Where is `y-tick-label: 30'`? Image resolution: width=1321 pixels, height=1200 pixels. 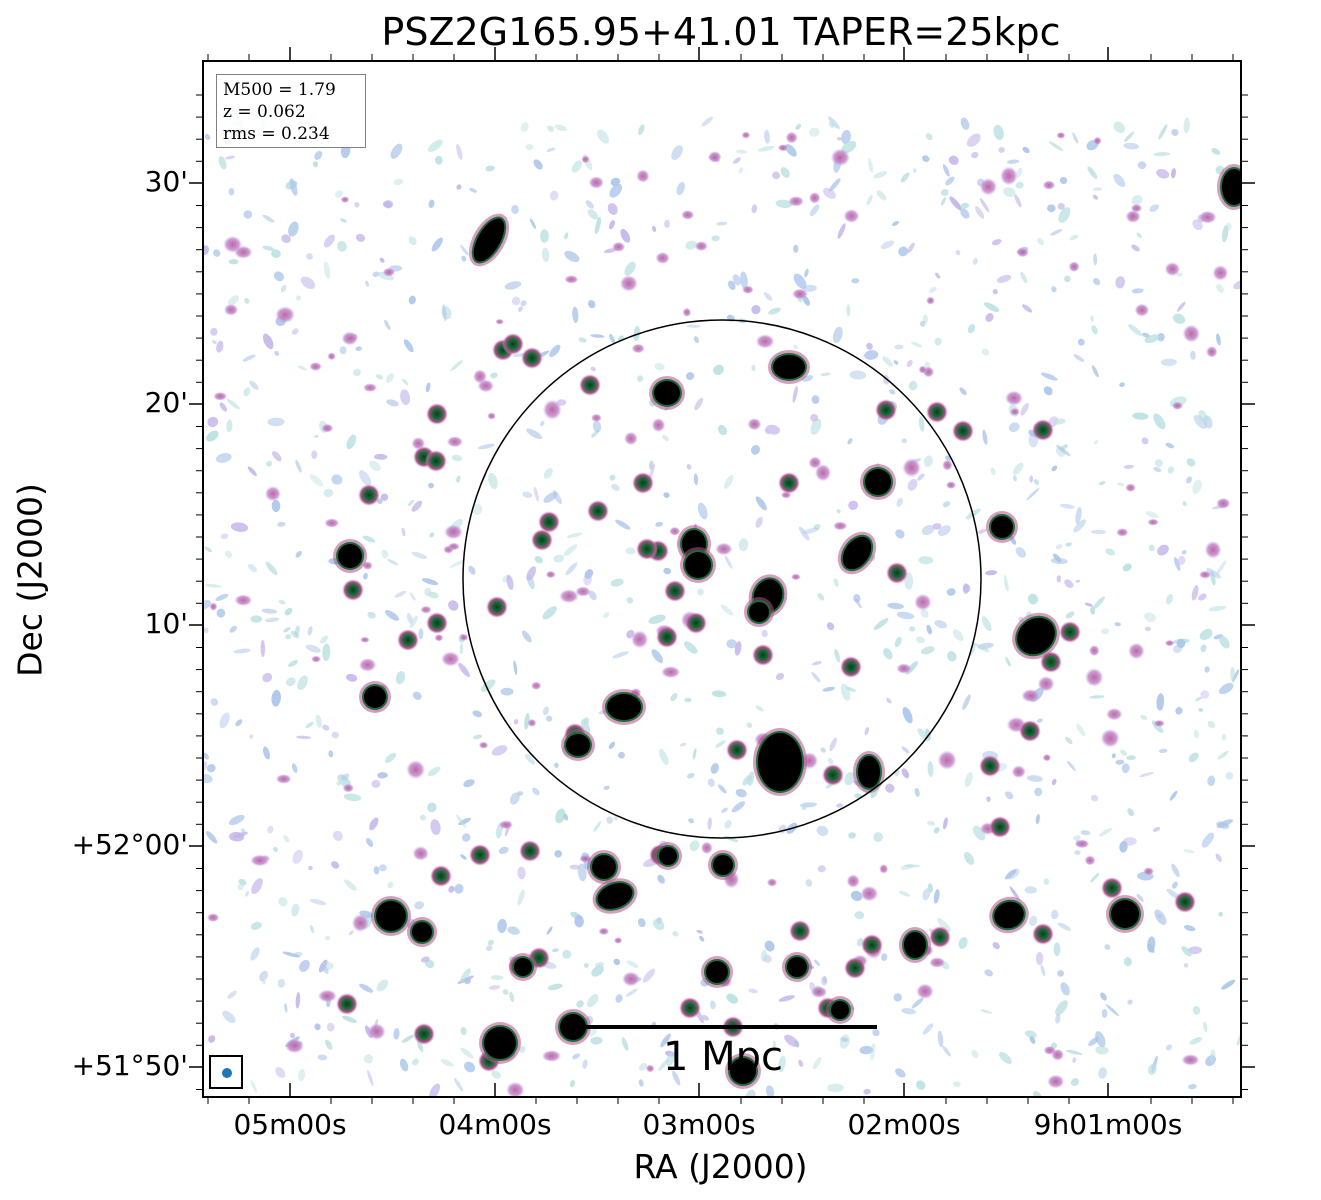
y-tick-label: 30' is located at coordinates (166, 181).